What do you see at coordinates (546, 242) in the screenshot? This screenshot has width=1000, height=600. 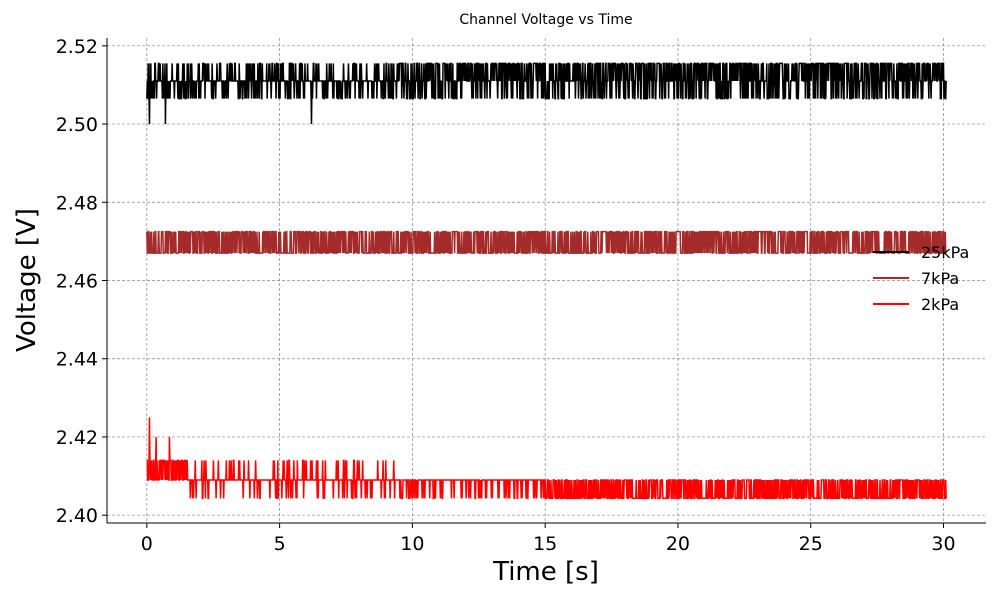 I see `series-line-7kPa` at bounding box center [546, 242].